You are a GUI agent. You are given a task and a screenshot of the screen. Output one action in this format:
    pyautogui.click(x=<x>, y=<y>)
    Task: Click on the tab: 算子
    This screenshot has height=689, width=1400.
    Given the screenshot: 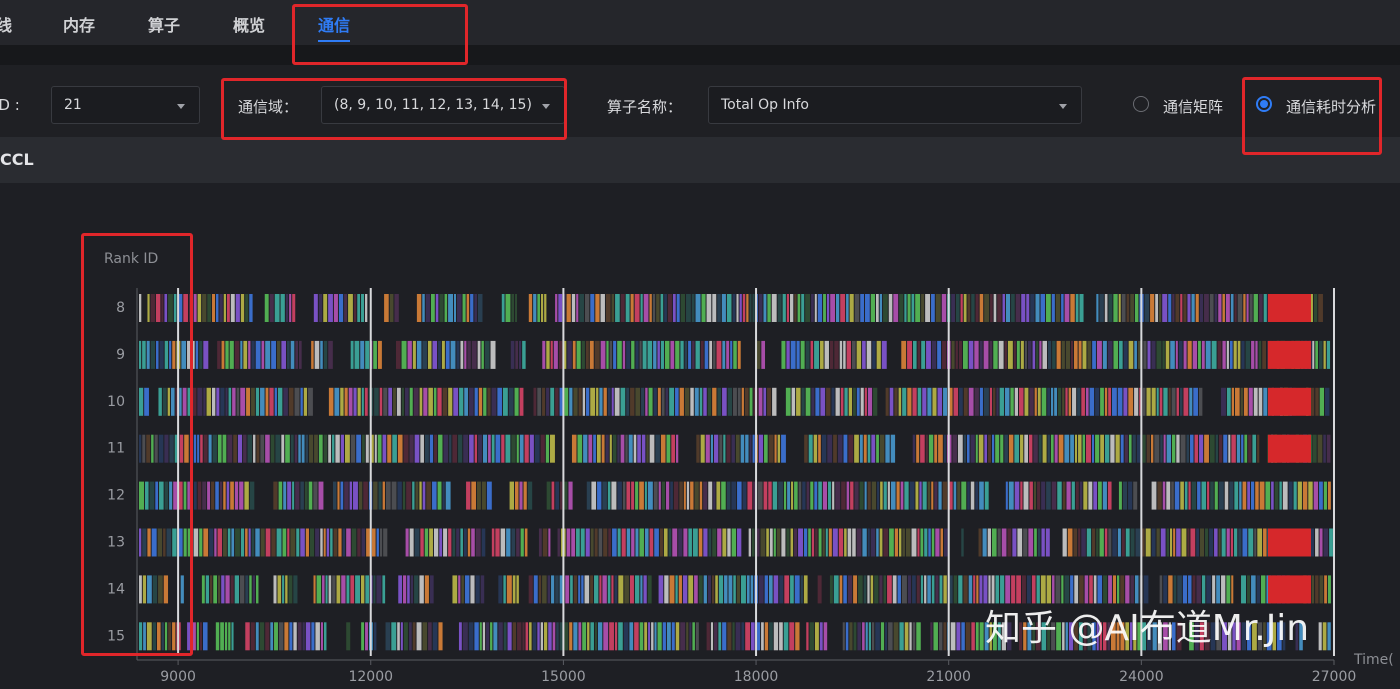 What is the action you would take?
    pyautogui.click(x=164, y=25)
    